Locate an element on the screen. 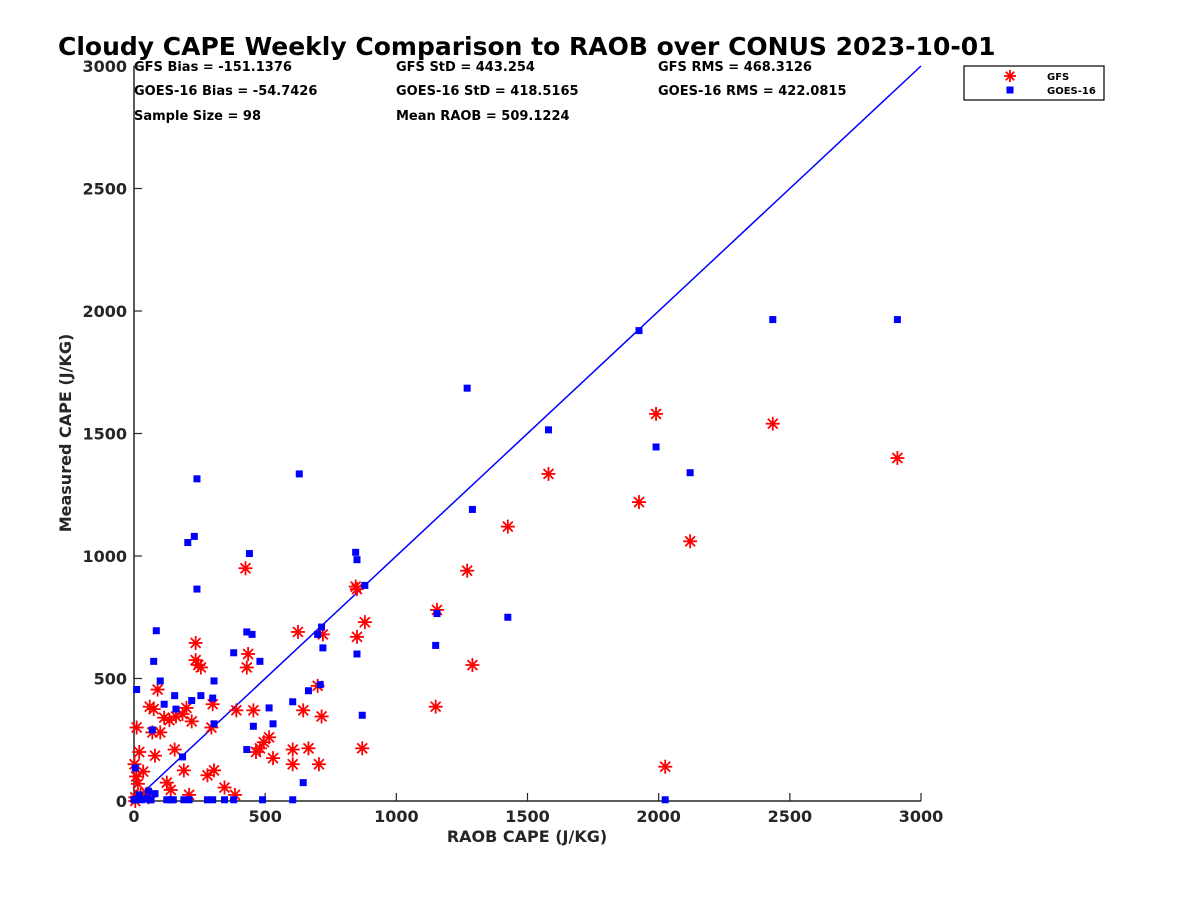  x-axis-label: RAOB CAPE (J/KG) is located at coordinates (527, 836).